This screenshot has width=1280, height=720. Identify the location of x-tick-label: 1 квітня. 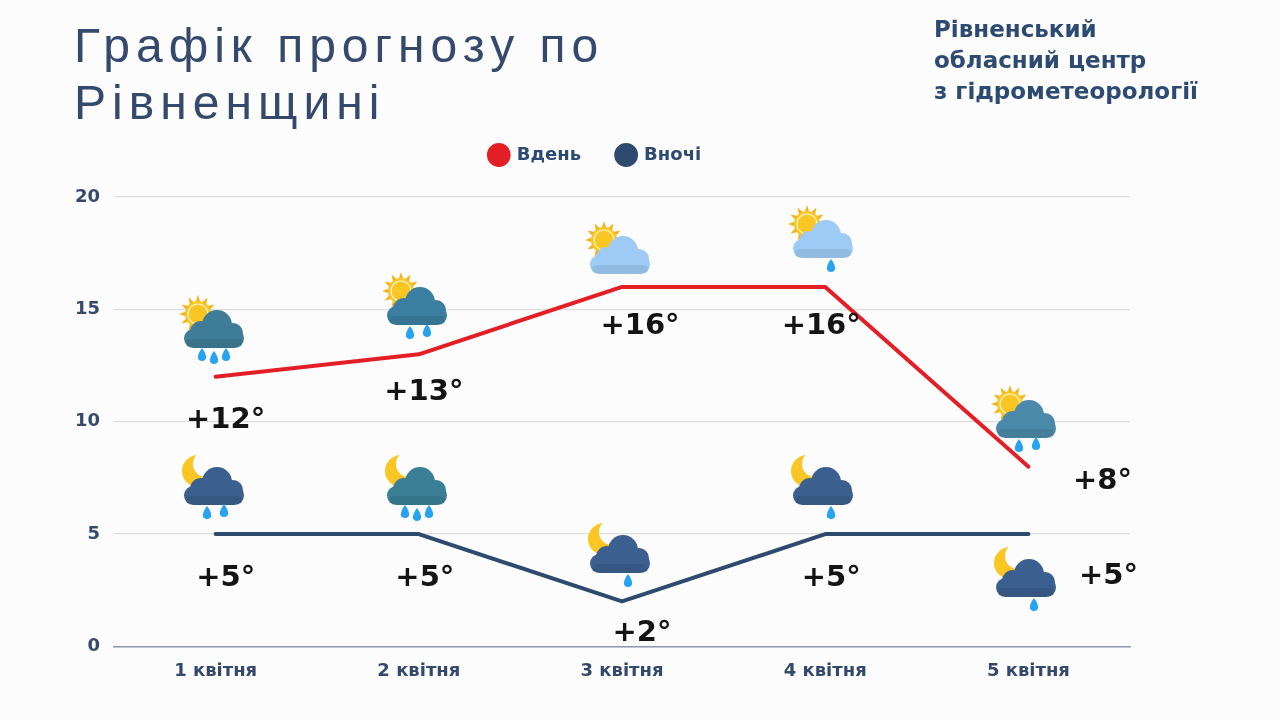
(216, 669).